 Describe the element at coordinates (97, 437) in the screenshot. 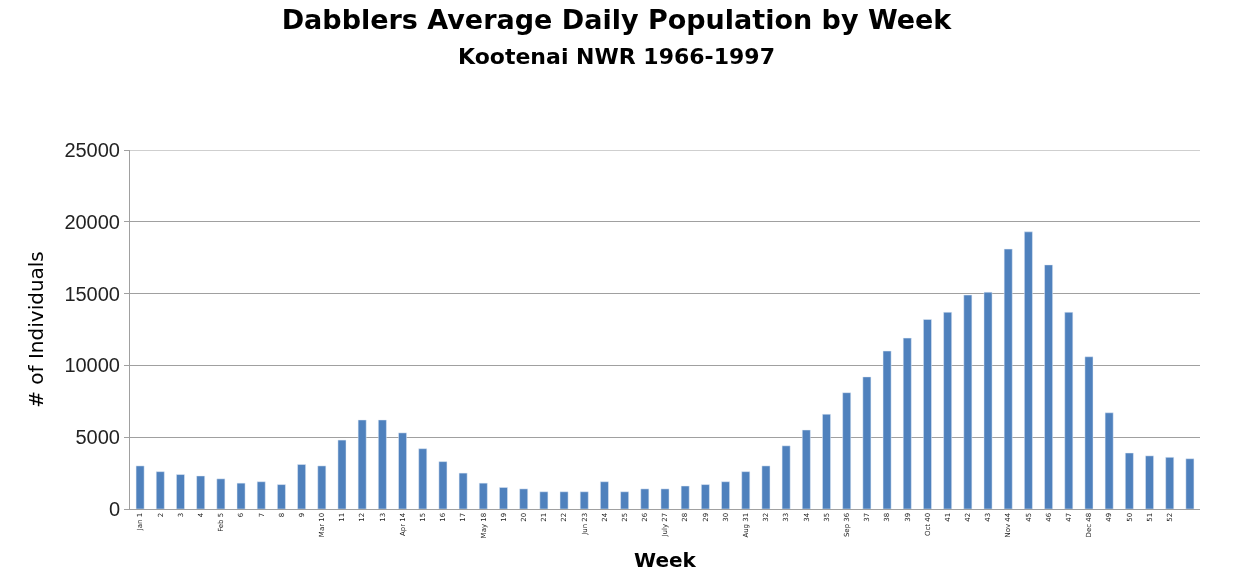

I see `y-tick-label: 5000` at that location.